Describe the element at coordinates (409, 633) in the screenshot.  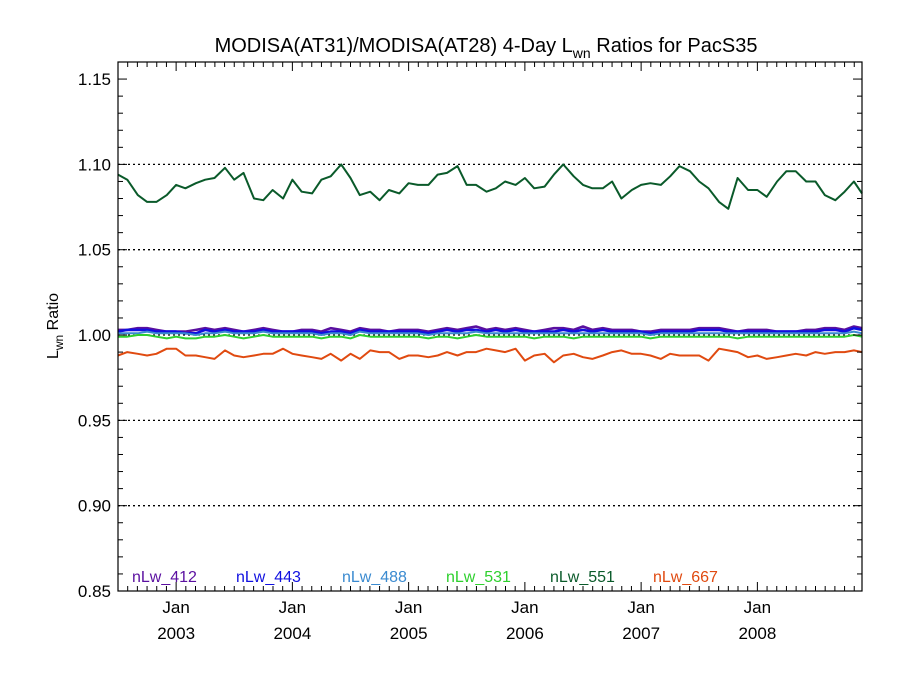
I see `x-tick-label-year: 2005` at that location.